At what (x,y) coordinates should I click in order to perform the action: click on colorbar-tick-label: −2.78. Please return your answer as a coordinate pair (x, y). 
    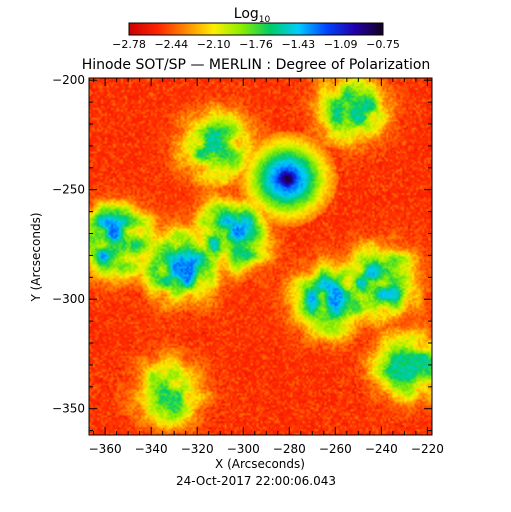
    Looking at the image, I should click on (129, 44).